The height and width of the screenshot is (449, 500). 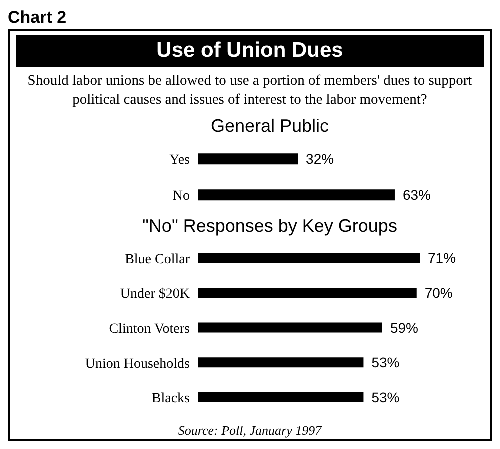 I want to click on y-tick-label: Yes, so click(x=180, y=160).